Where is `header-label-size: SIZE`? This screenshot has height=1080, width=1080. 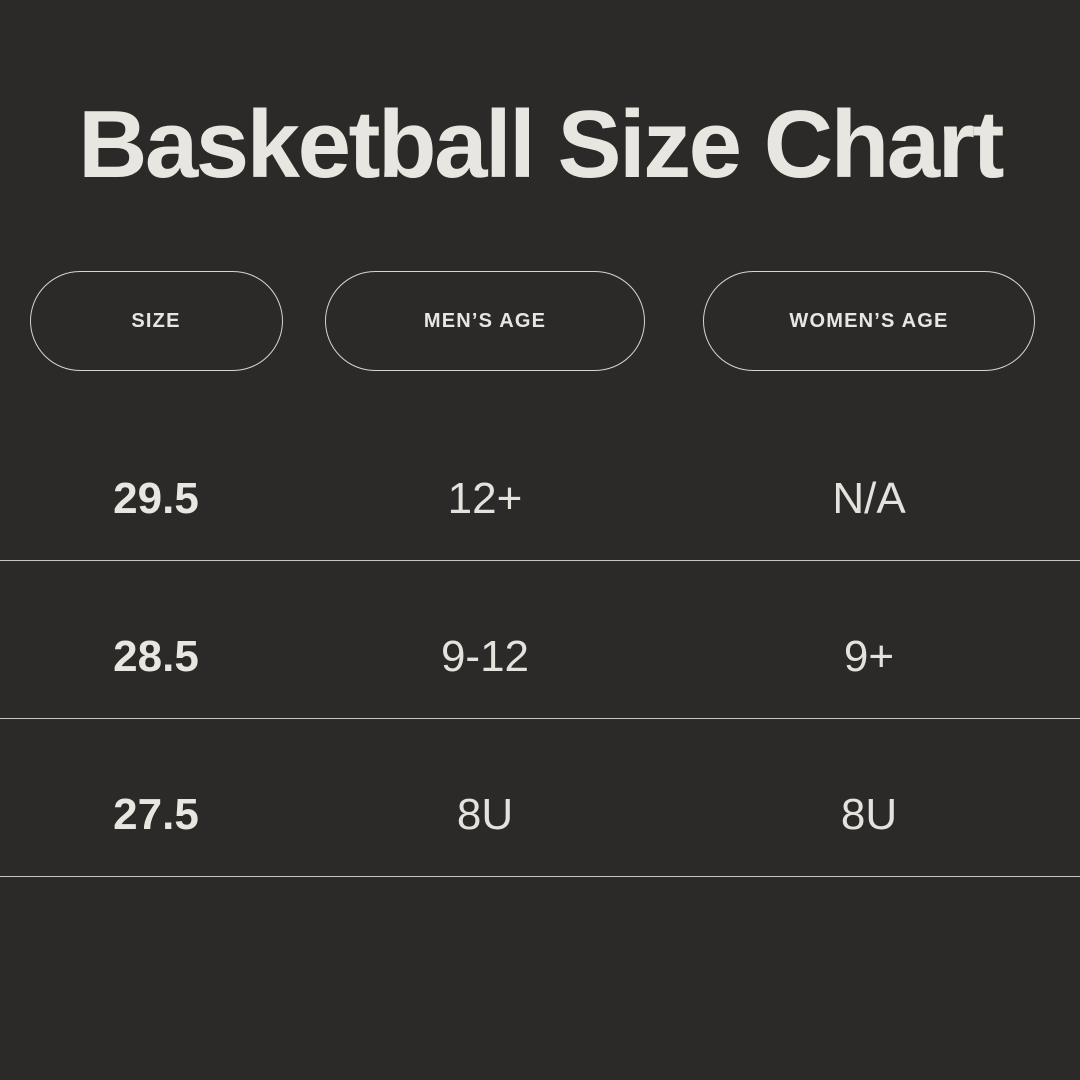
header-label-size: SIZE is located at coordinates (156, 320).